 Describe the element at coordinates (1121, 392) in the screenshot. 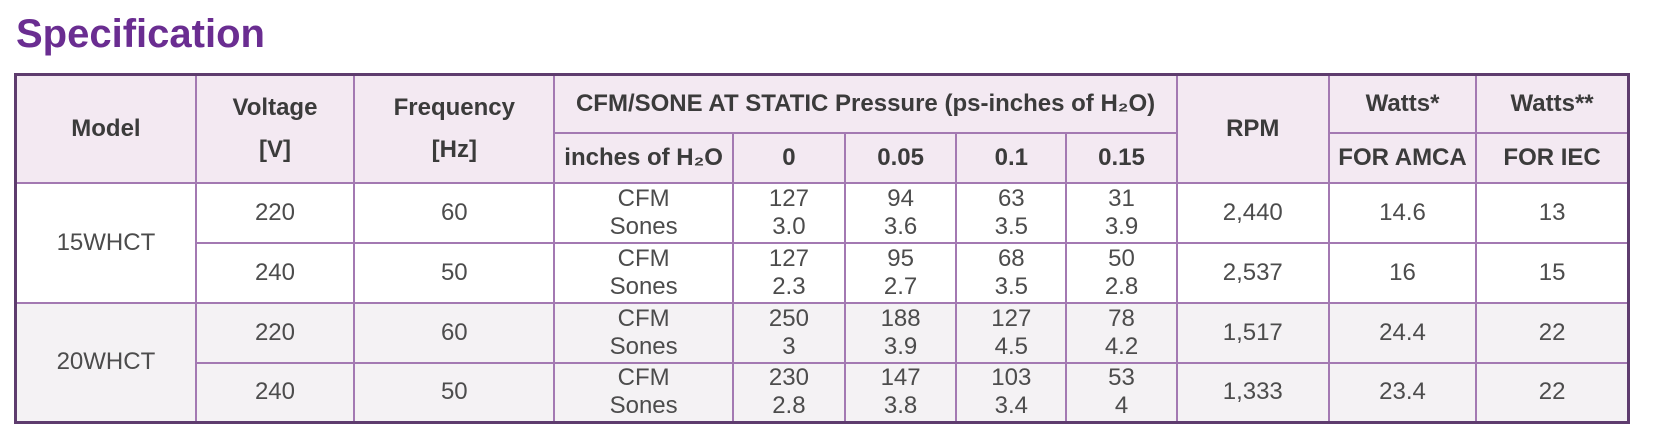

I see `cfm-sone-cell-015: 53 4` at that location.